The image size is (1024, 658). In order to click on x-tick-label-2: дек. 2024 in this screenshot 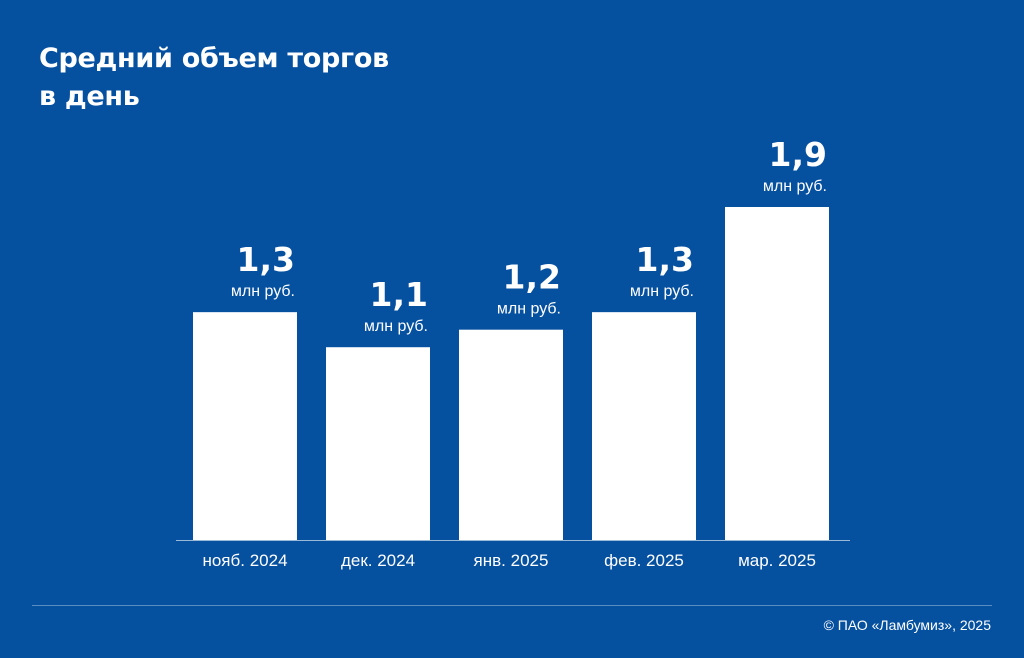, I will do `click(378, 560)`.